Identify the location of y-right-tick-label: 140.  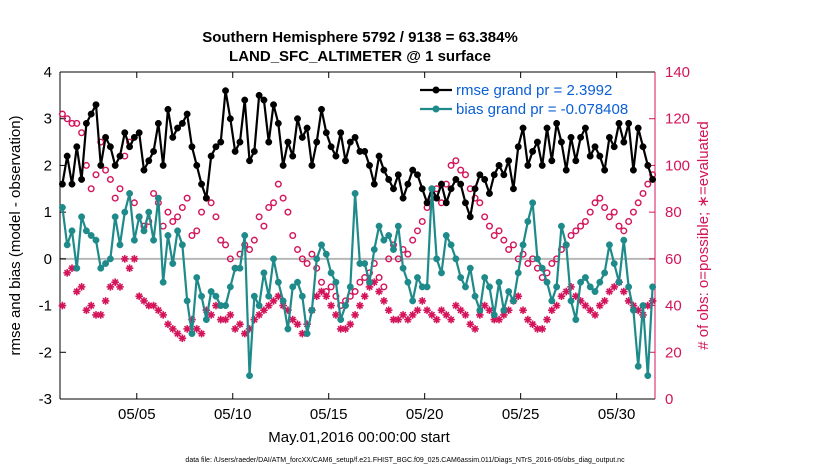
(677, 72).